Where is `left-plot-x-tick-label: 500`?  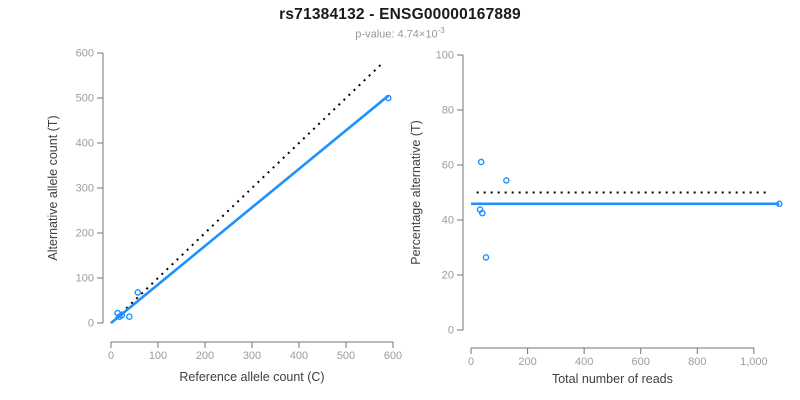 left-plot-x-tick-label: 500 is located at coordinates (346, 356).